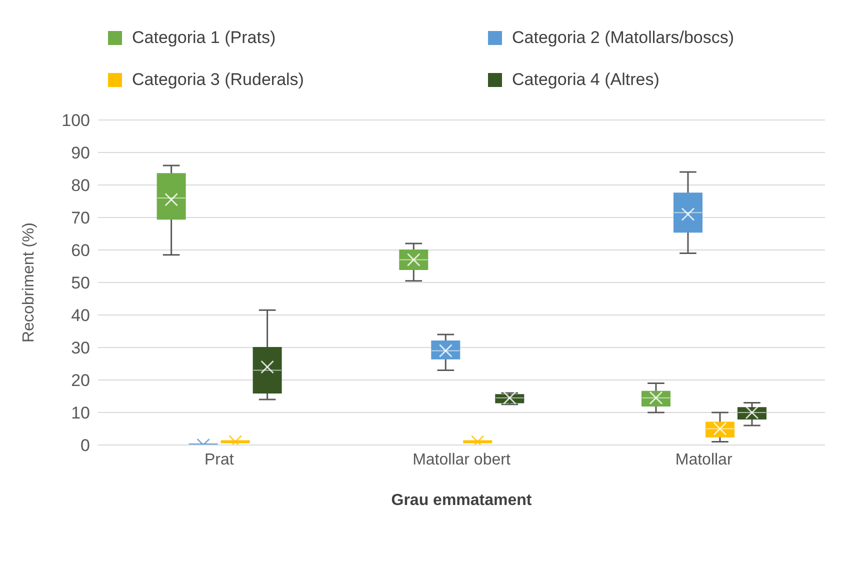 This screenshot has height=561, width=853. Describe the element at coordinates (218, 80) in the screenshot. I see `legend-label: Categoria 3 (Ruderals)` at that location.